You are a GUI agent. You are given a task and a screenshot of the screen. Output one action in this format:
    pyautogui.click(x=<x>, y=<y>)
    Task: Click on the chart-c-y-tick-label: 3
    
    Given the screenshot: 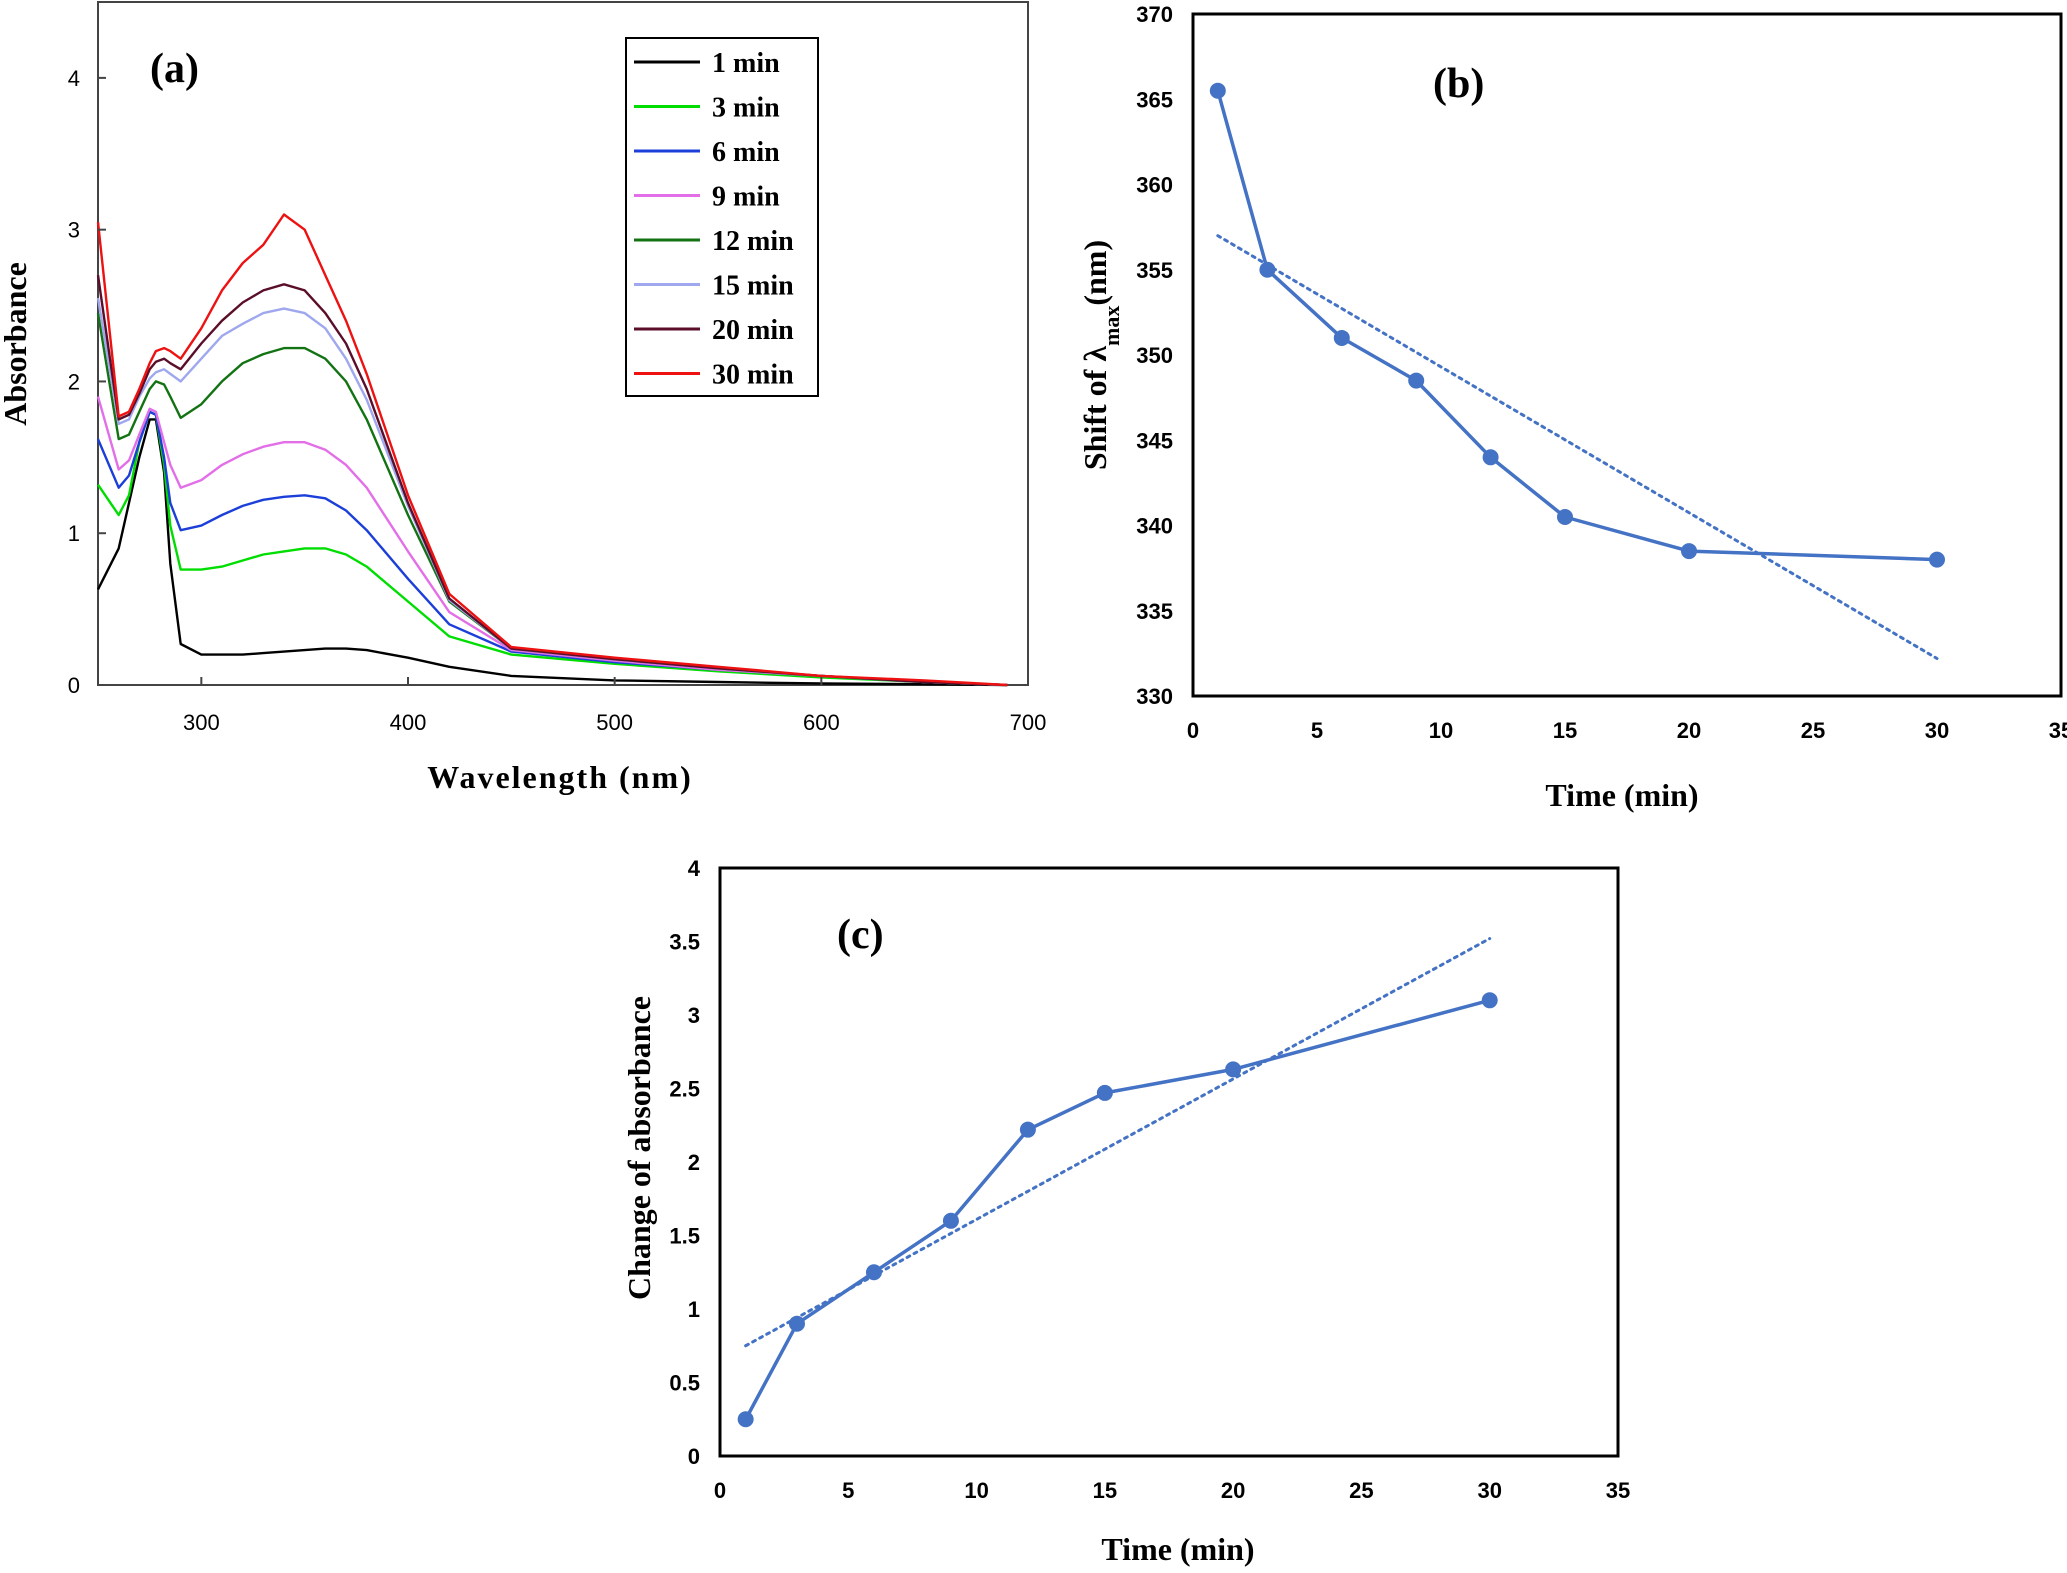 What is the action you would take?
    pyautogui.click(x=694, y=1015)
    